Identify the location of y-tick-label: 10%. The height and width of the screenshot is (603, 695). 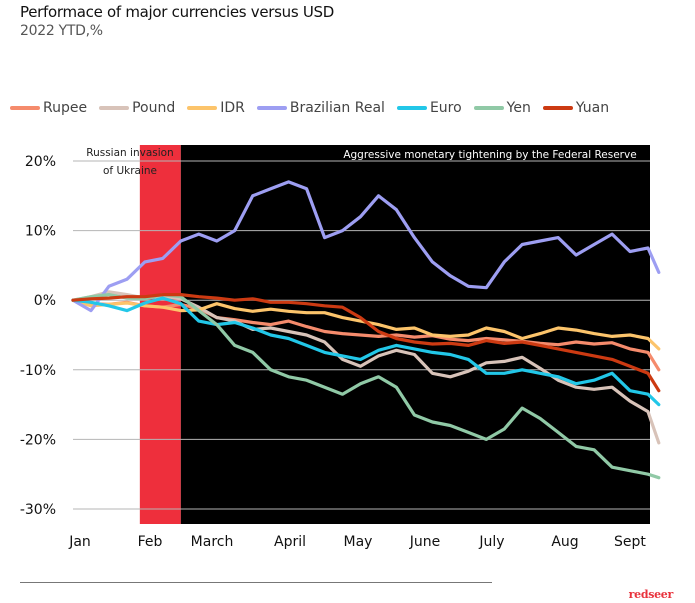
(40, 232).